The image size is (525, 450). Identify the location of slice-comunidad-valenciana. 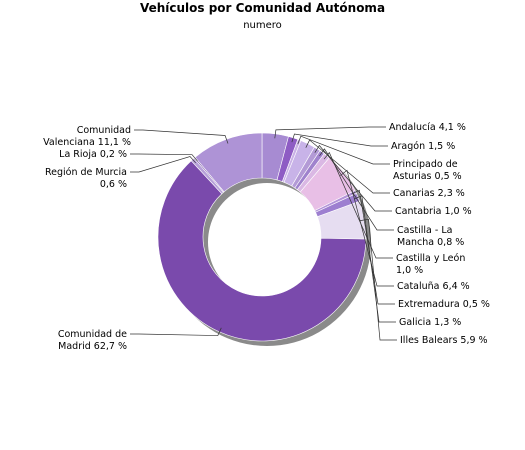
(228, 162).